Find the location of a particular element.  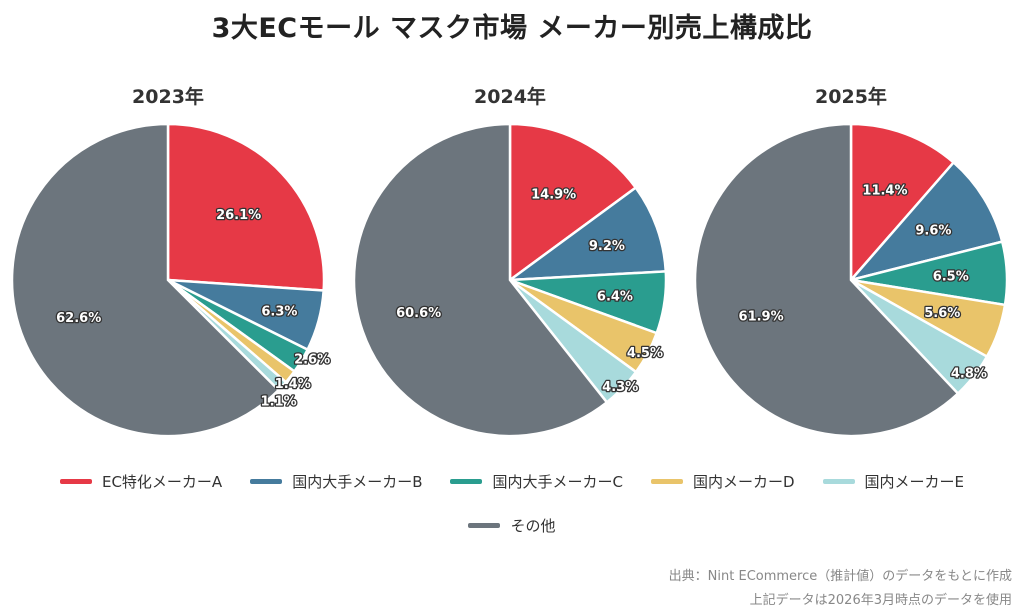

pie-label-other: 60.6% is located at coordinates (418, 313).